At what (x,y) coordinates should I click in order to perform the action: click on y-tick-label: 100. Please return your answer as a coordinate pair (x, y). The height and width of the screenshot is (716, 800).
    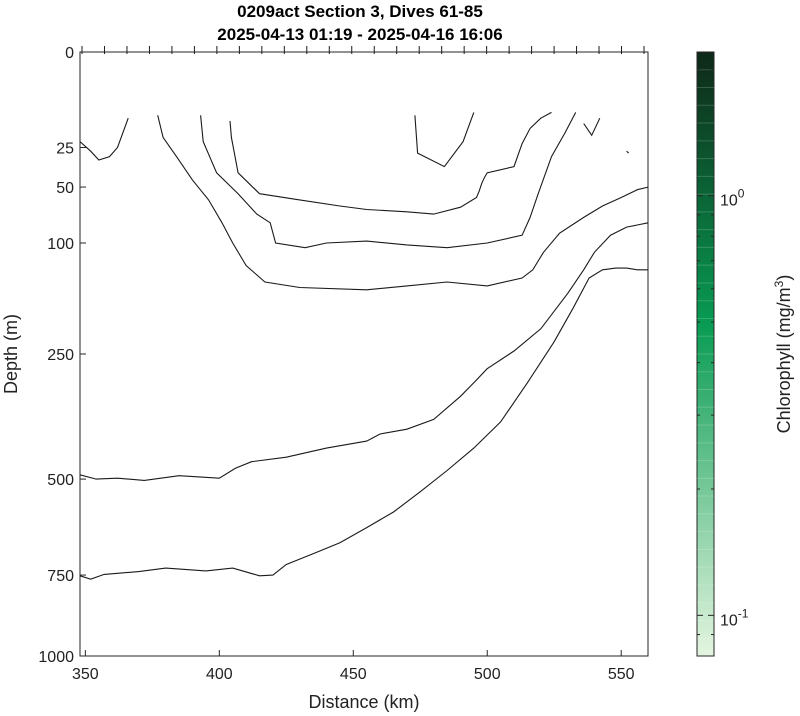
    Looking at the image, I should click on (60, 244).